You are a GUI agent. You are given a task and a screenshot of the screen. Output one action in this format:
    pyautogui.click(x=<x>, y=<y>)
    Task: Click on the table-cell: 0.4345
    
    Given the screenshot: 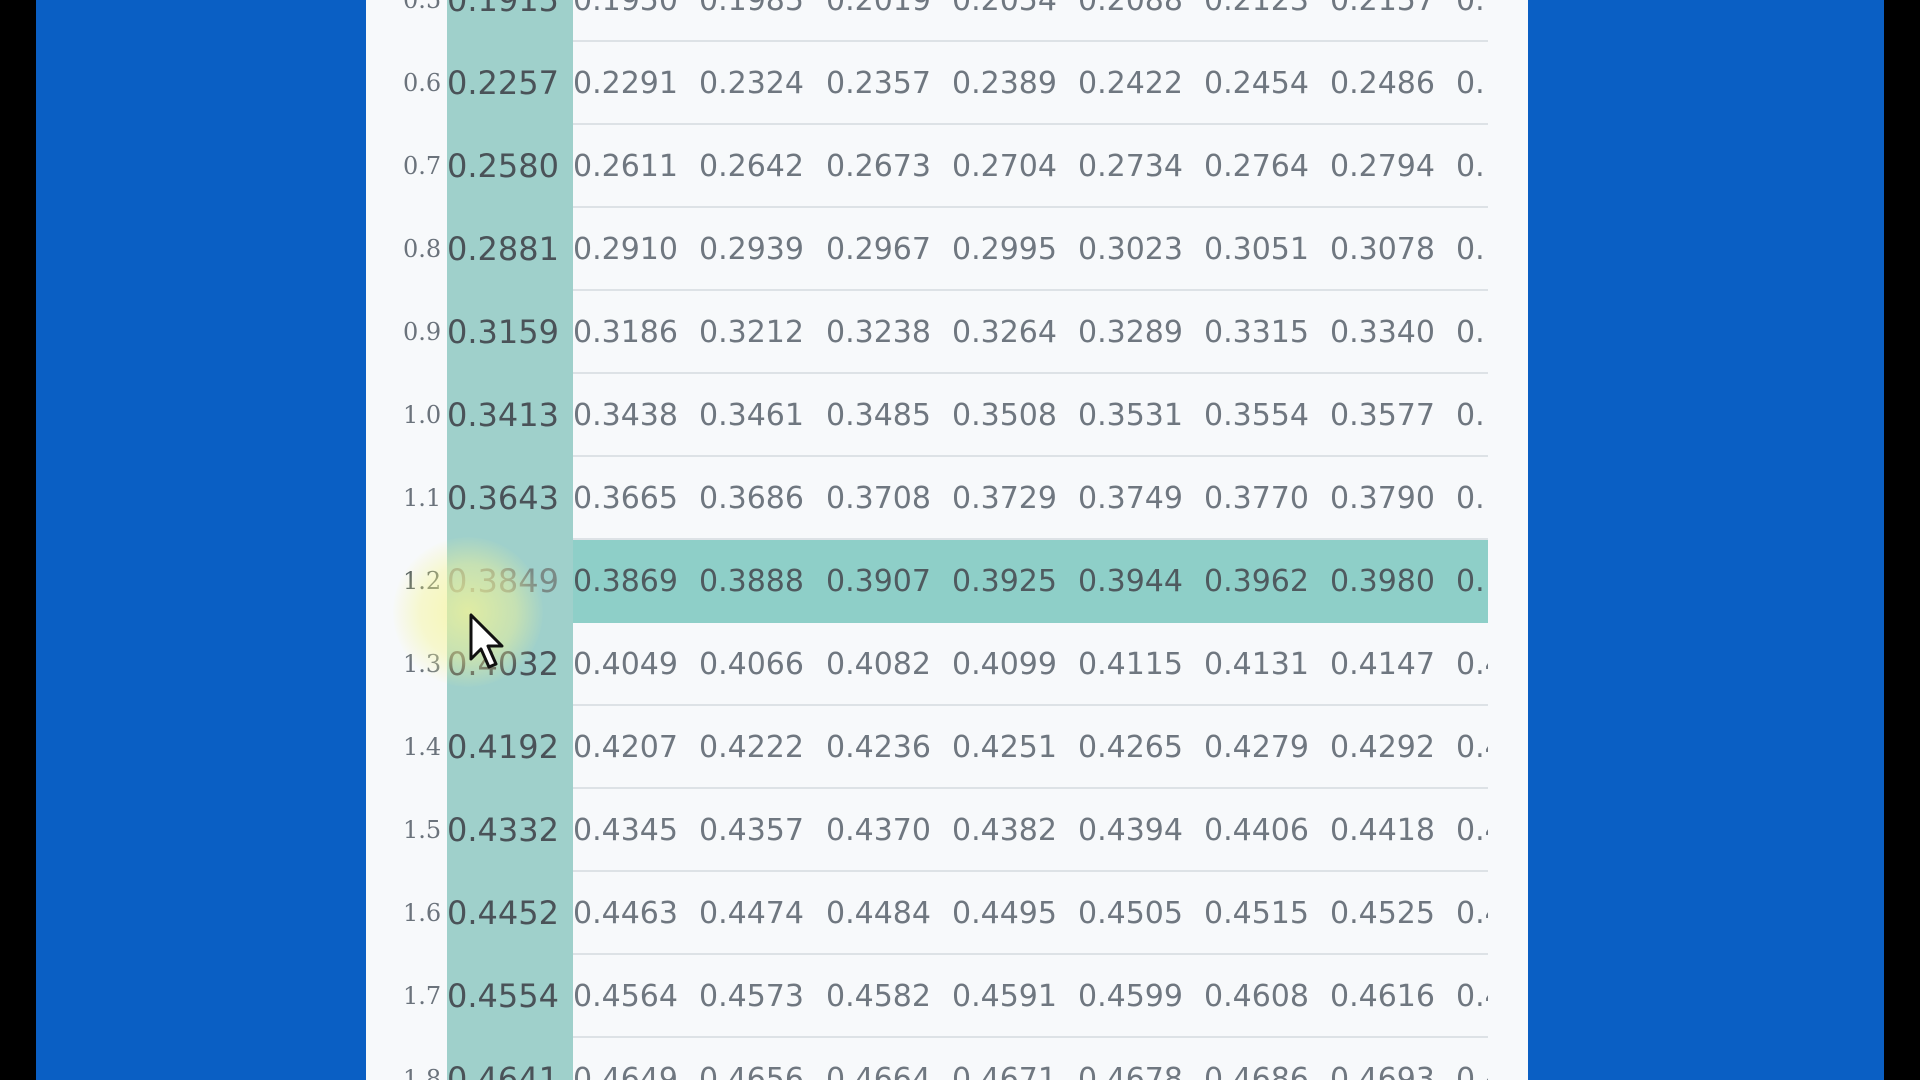 What is the action you would take?
    pyautogui.click(x=625, y=830)
    